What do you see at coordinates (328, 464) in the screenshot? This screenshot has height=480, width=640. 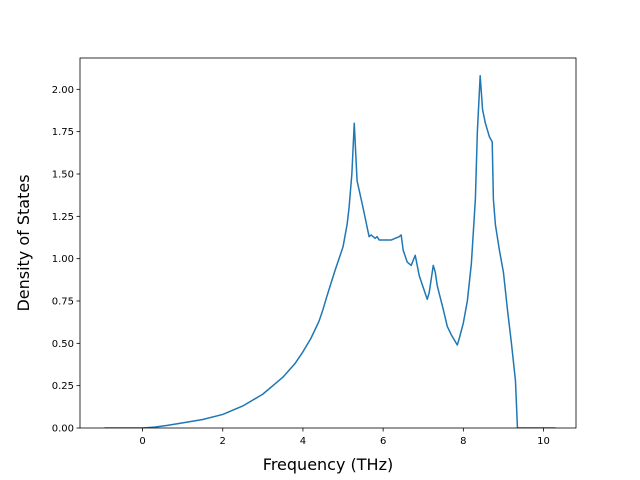 I see `x-axis-label: Frequency (THz)` at bounding box center [328, 464].